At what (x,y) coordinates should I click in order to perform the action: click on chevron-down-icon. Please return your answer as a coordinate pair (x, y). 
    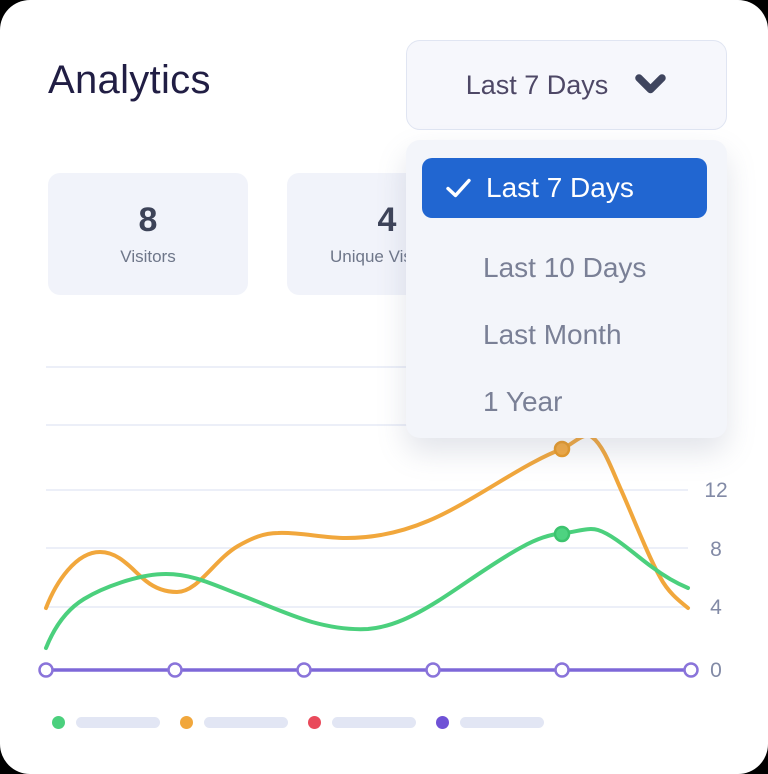
    Looking at the image, I should click on (650, 85).